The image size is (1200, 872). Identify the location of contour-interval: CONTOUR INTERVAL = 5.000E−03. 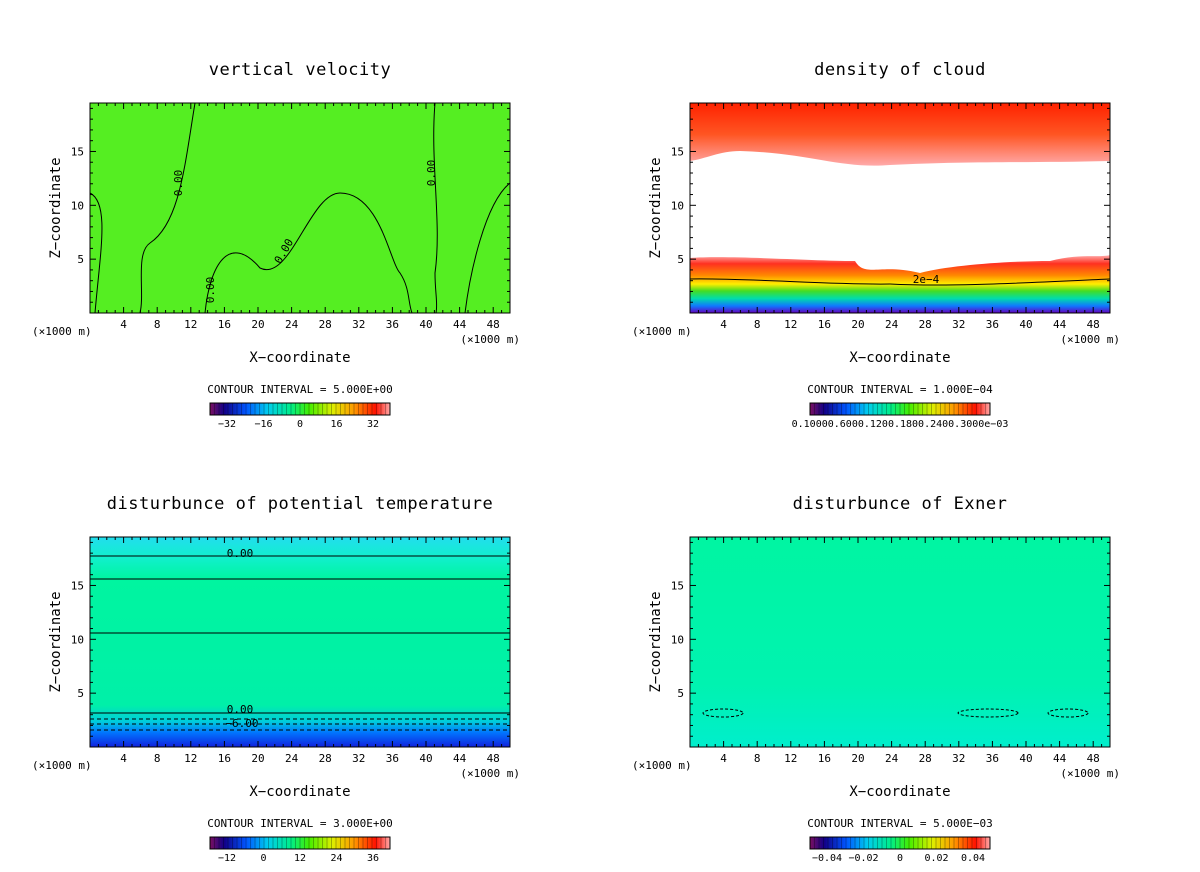
(899, 823).